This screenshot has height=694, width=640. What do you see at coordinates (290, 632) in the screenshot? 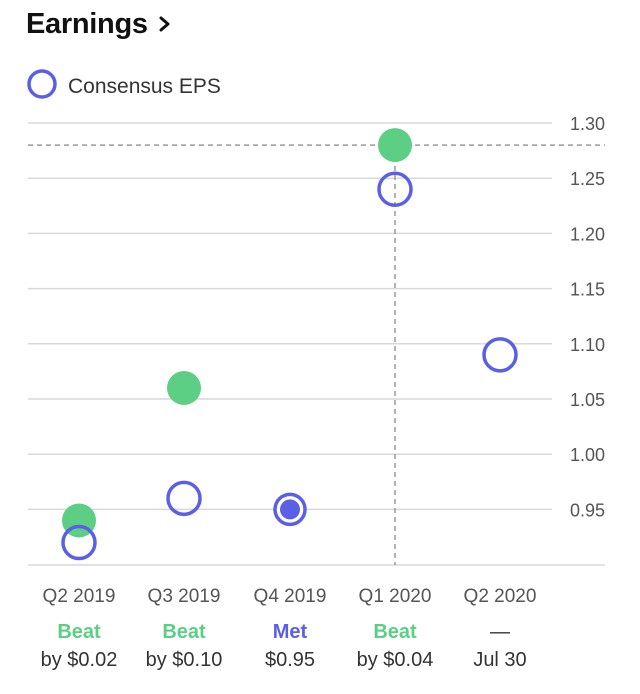
I see `result-status: Met` at bounding box center [290, 632].